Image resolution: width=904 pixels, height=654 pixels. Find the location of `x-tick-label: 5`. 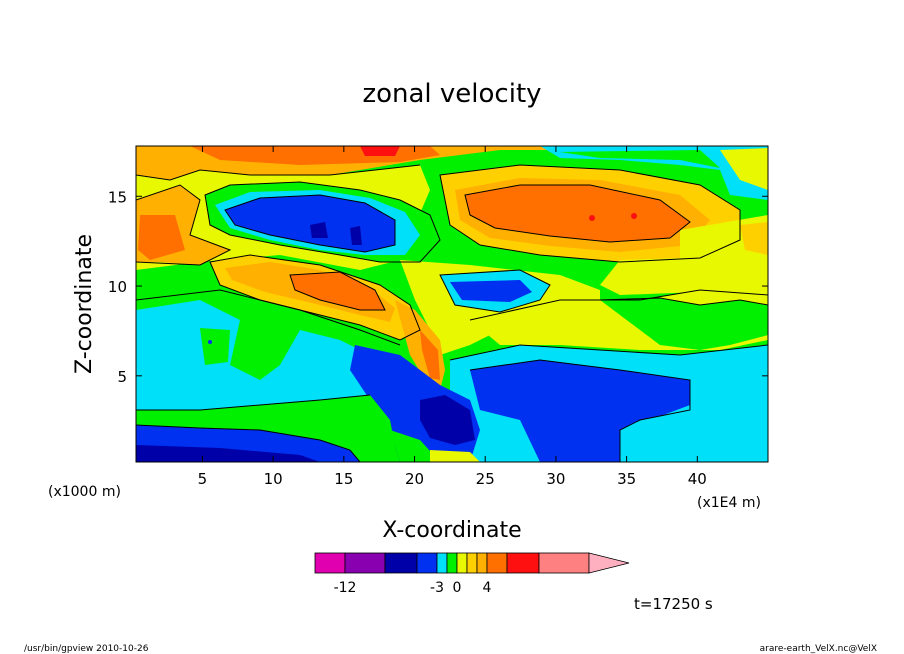

x-tick-label: 5 is located at coordinates (203, 479).